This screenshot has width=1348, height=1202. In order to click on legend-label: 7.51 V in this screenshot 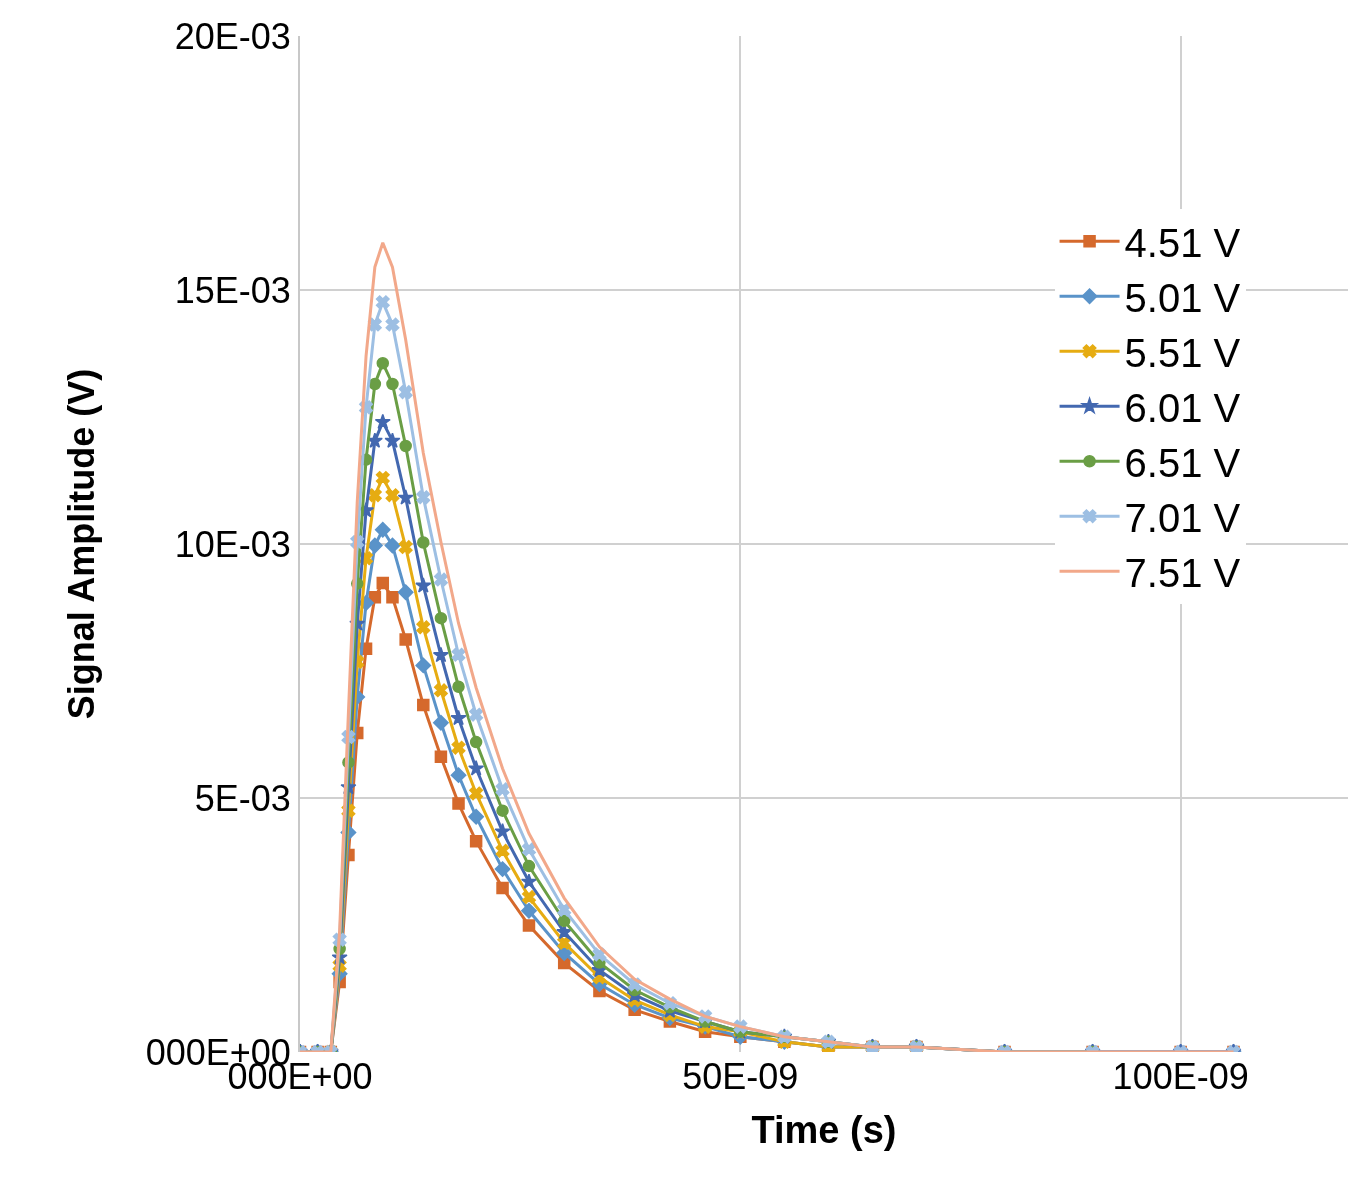, I will do `click(1182, 572)`.